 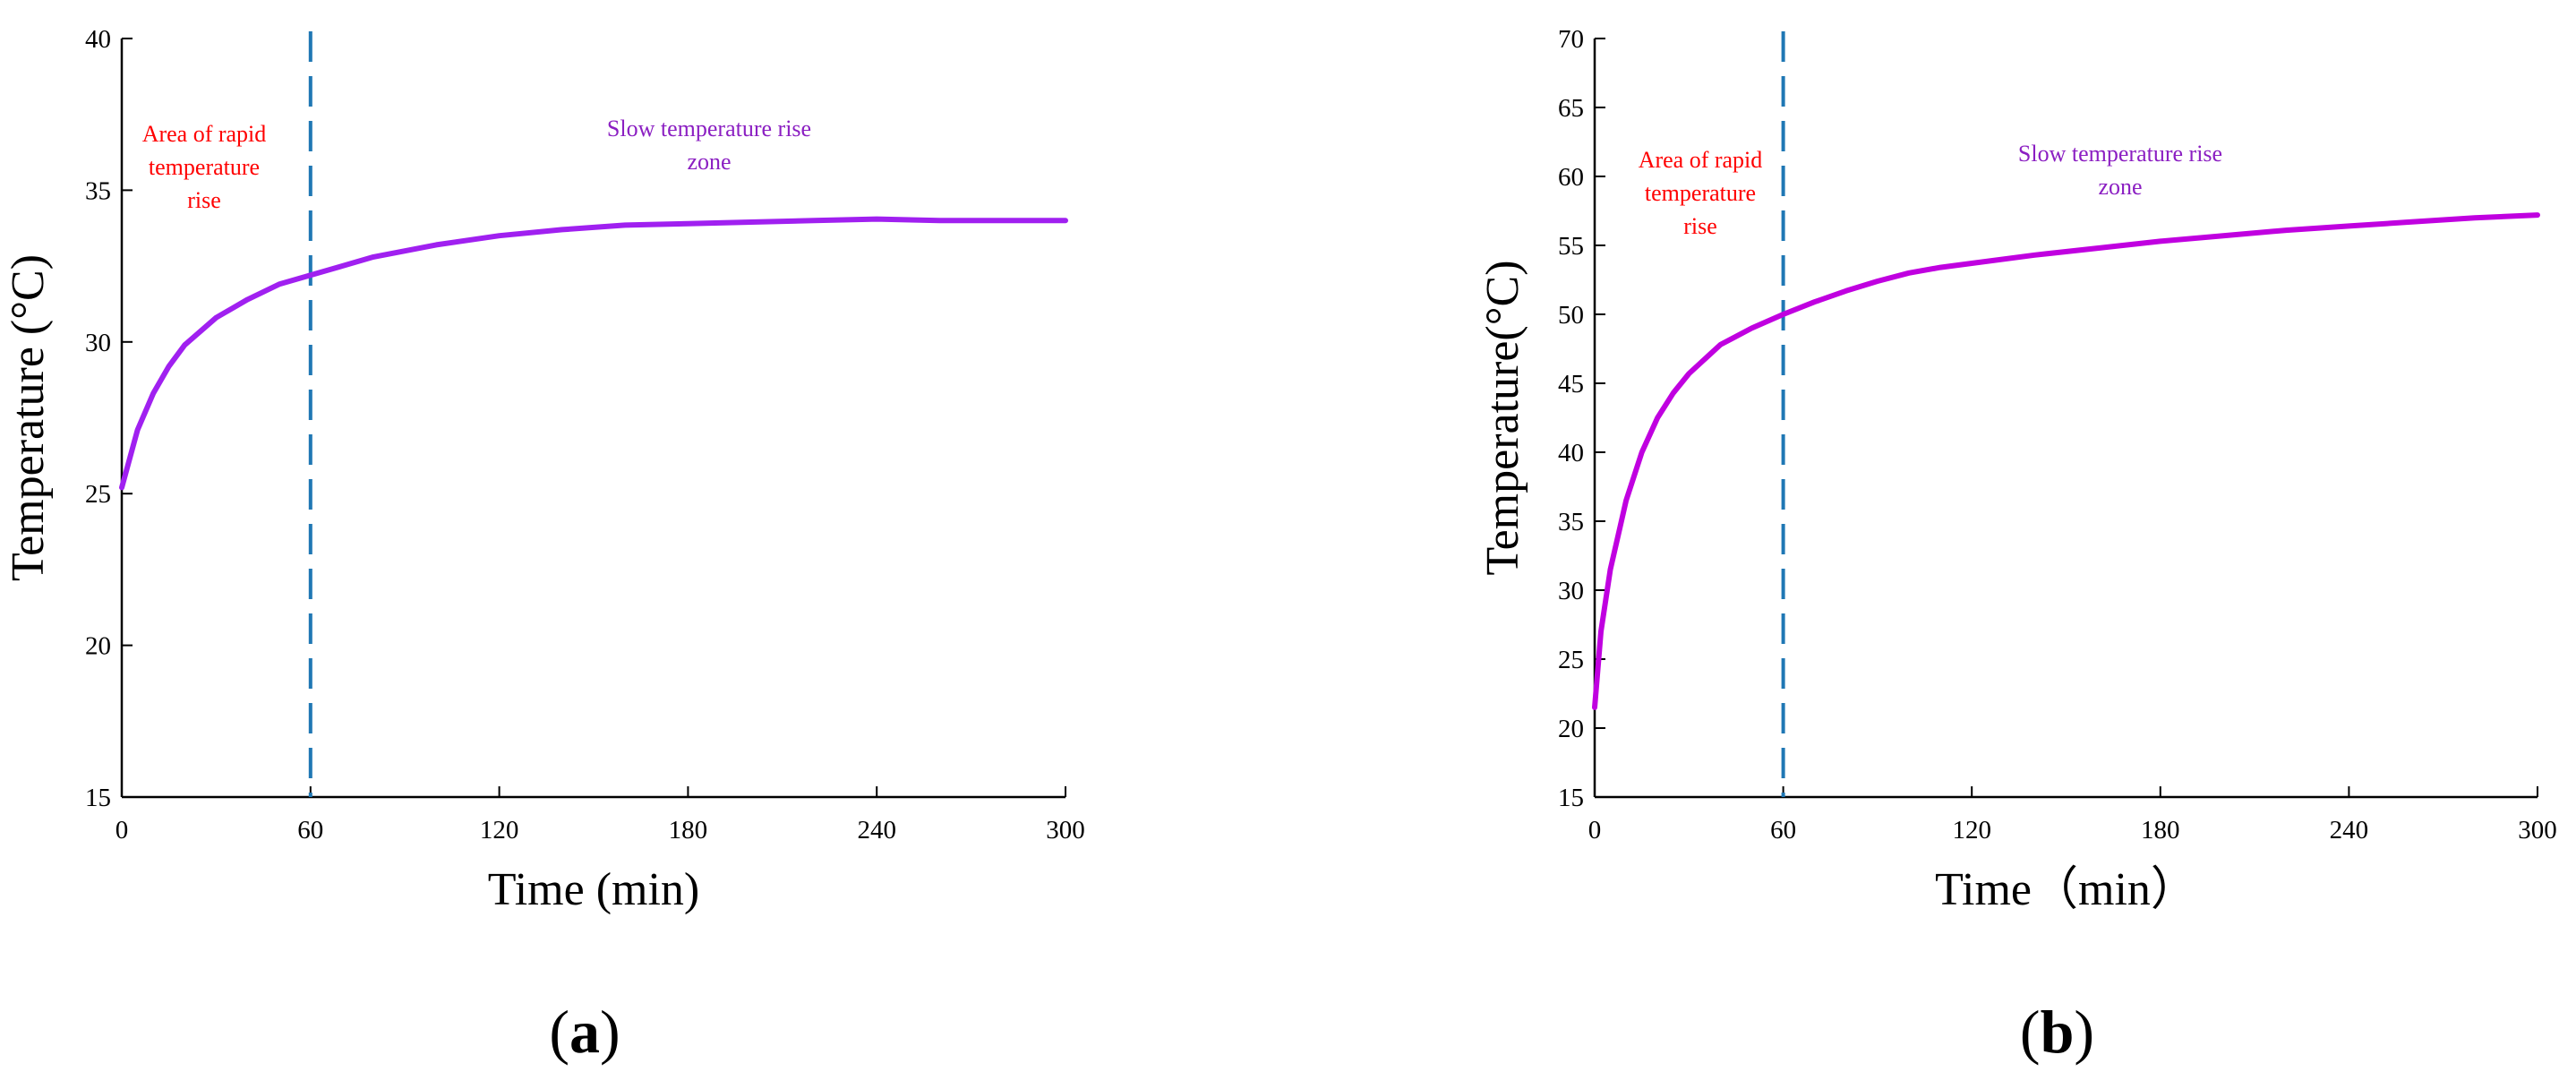 I want to click on x-axis-label: Time (min), so click(x=593, y=890).